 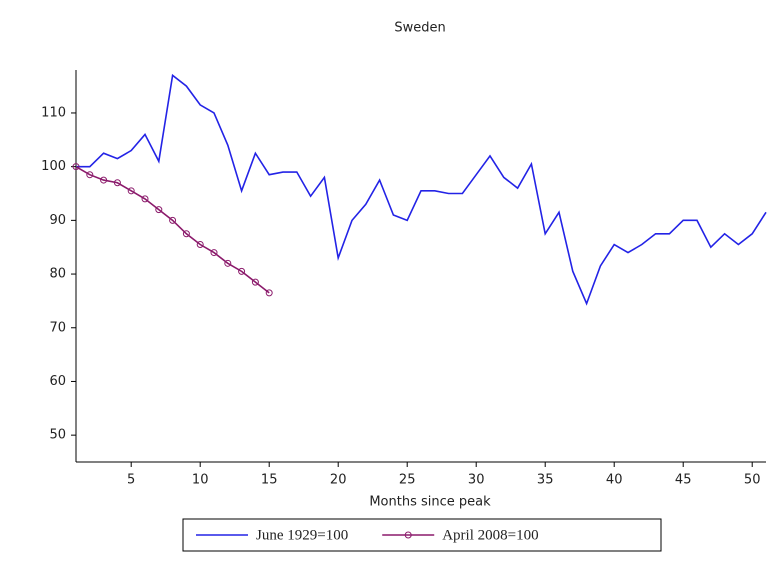 I want to click on y-tick-label: 70, so click(x=57, y=327).